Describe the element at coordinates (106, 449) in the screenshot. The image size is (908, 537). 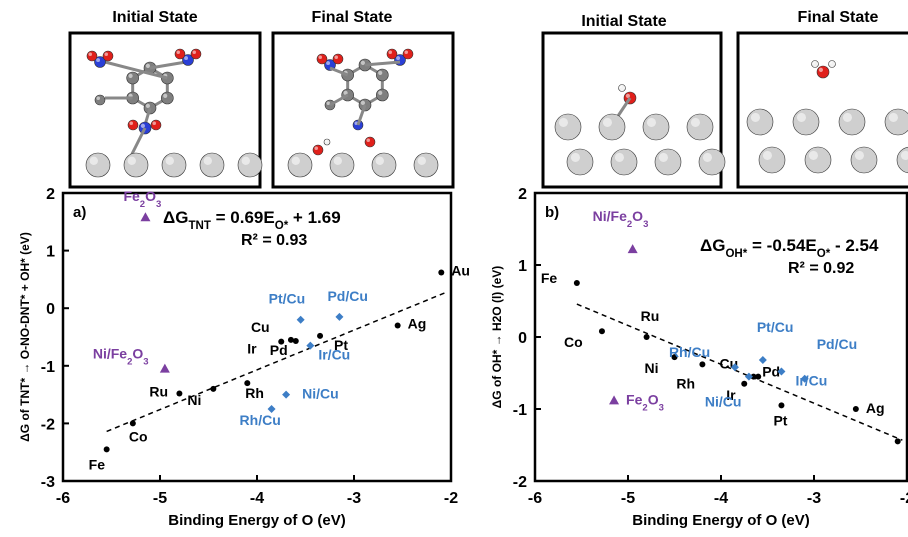
I see `data-point-fe` at that location.